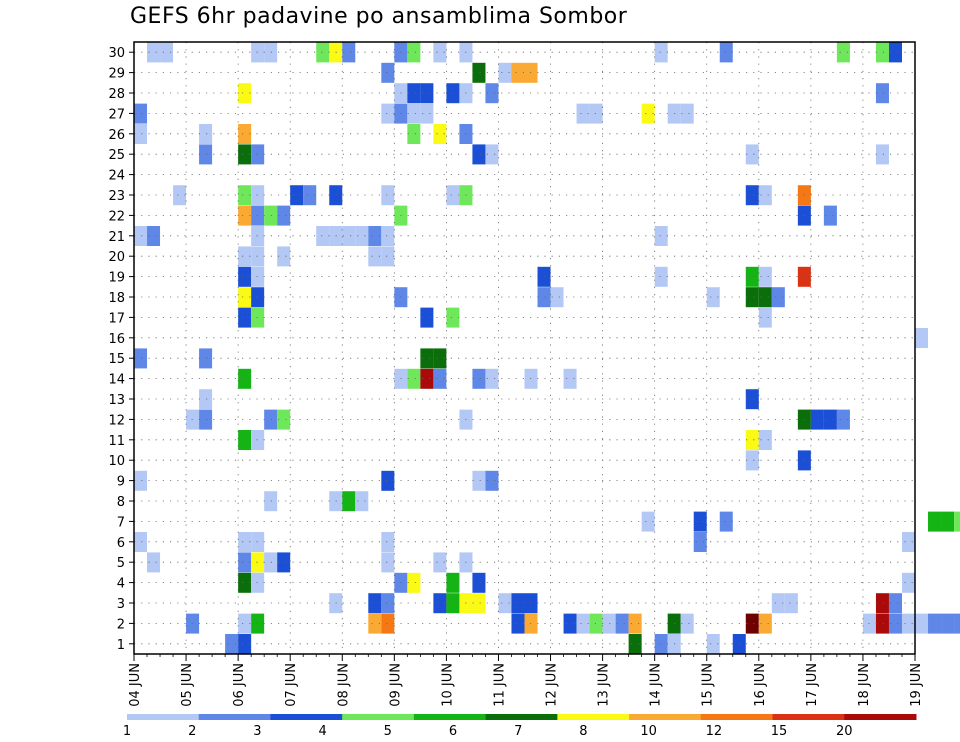  I want to click on y-tick-label: 15, so click(116, 359).